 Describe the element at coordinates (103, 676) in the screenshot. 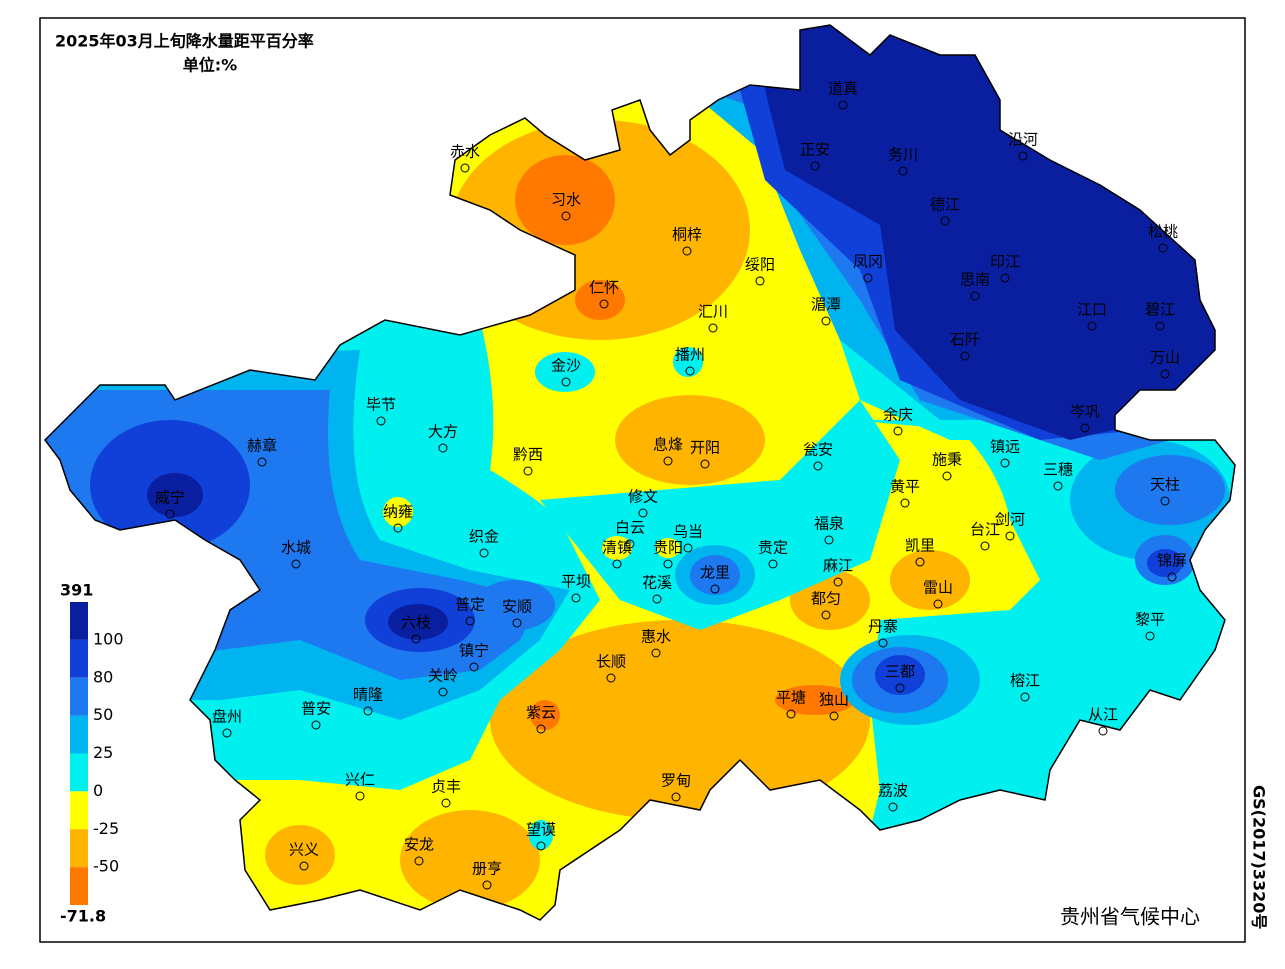

I see `legend-label: 80` at that location.